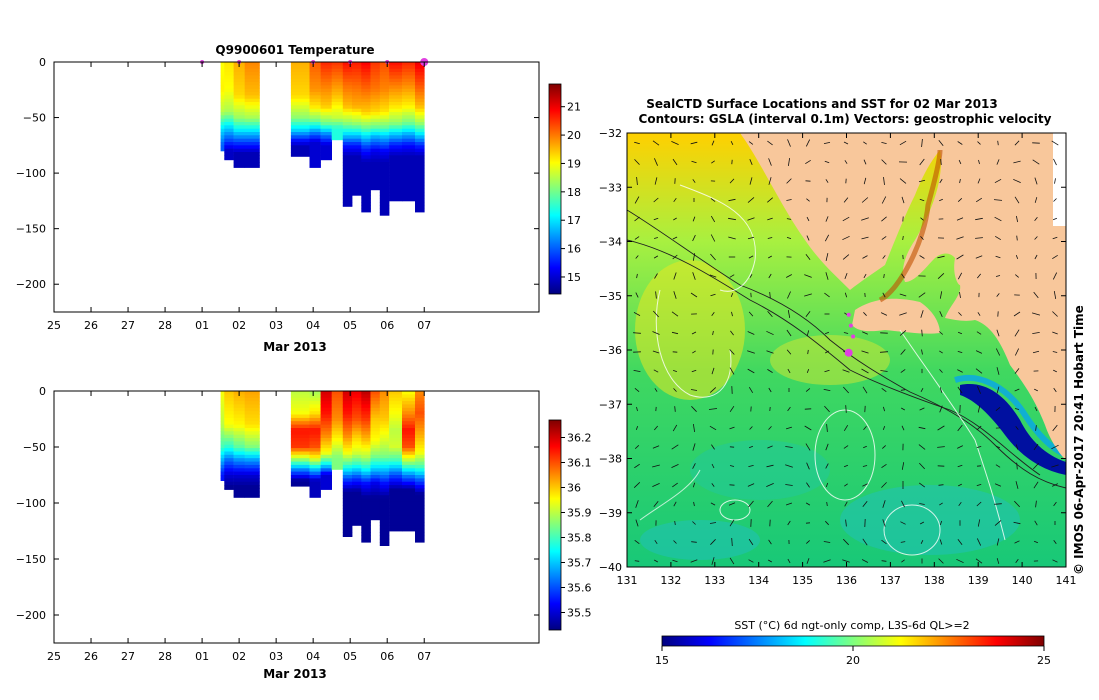 This screenshot has width=1099, height=700. What do you see at coordinates (610, 133) in the screenshot?
I see `map-y-tick-label: −32` at bounding box center [610, 133].